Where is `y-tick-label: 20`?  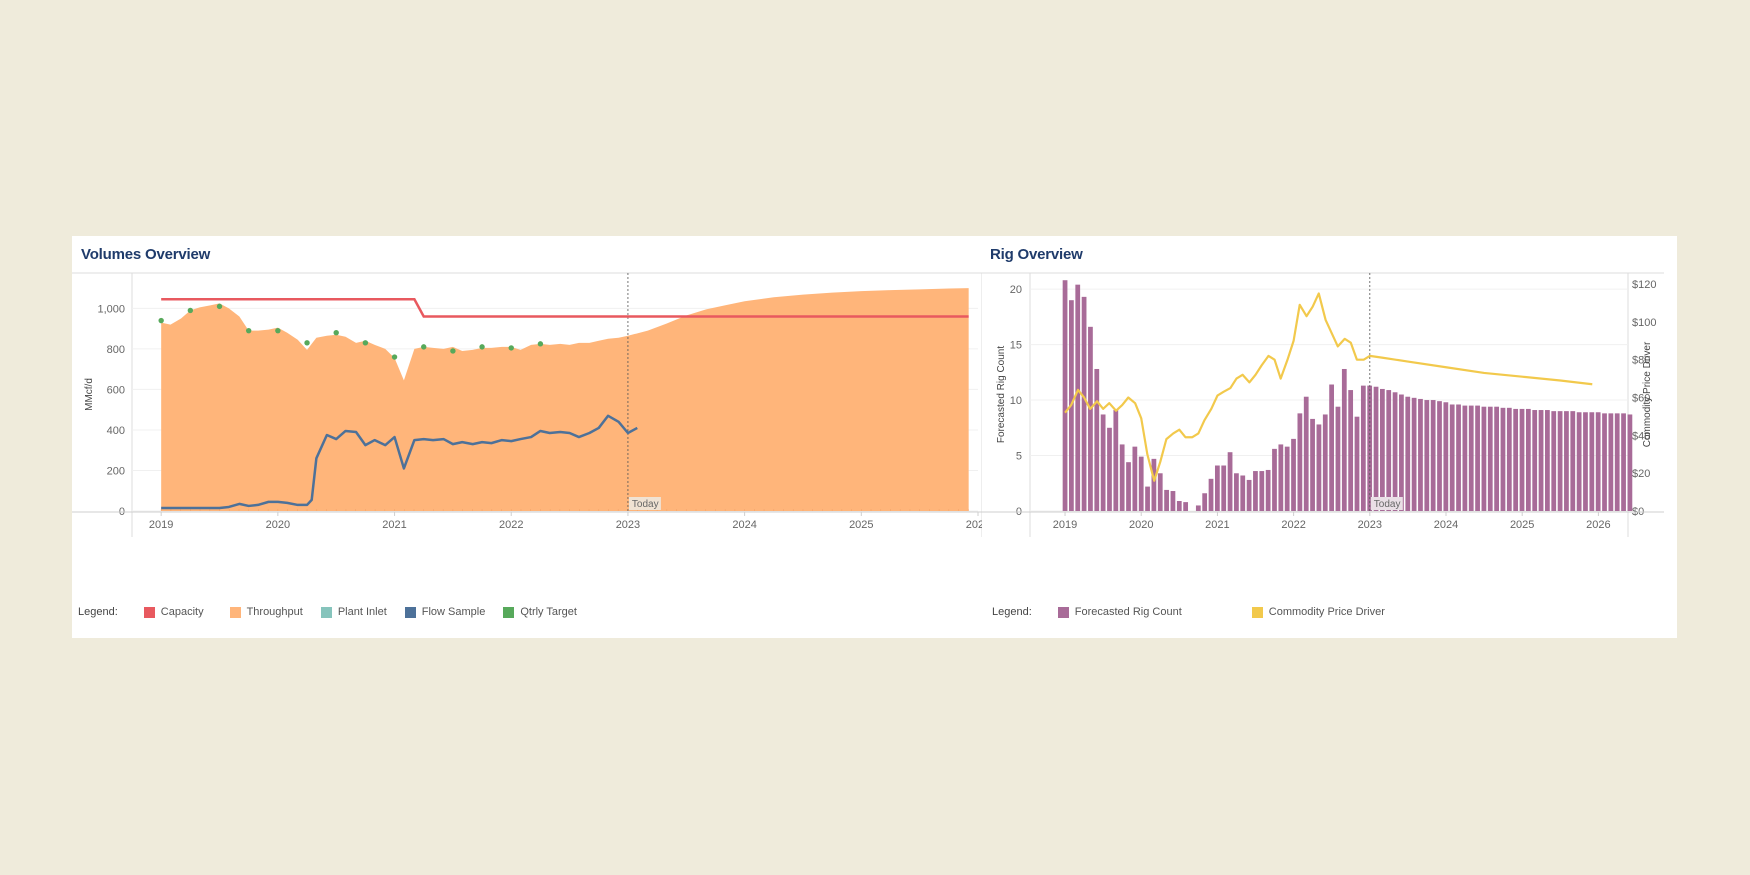 y-tick-label: 20 is located at coordinates (1016, 290).